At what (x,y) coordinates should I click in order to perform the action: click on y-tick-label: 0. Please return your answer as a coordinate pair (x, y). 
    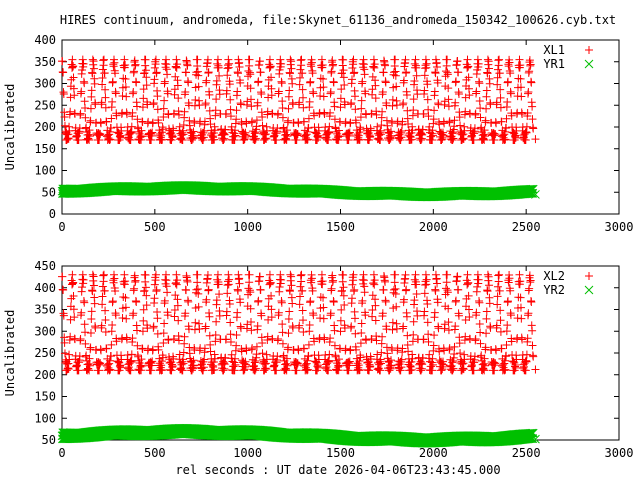
    Looking at the image, I should click on (52, 214).